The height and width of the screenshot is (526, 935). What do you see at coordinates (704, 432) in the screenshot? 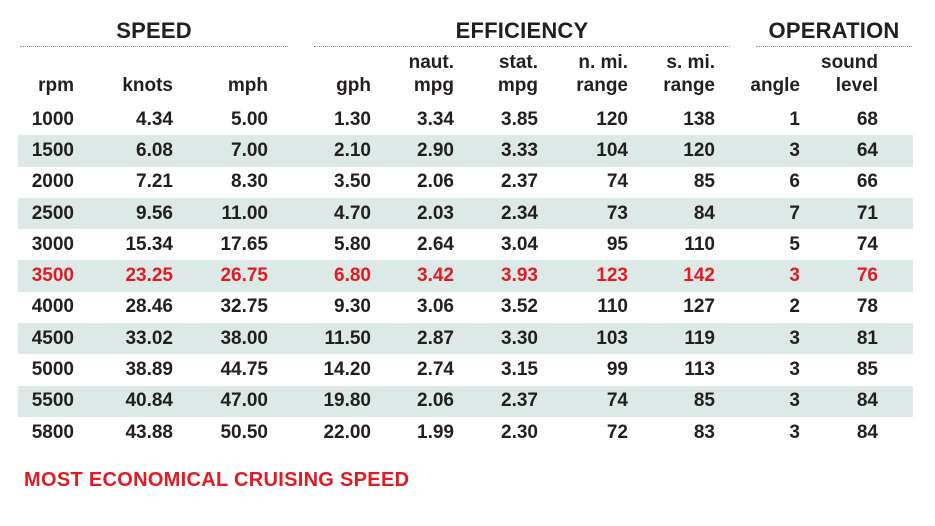
I see `cell-s-mi-range: 83` at bounding box center [704, 432].